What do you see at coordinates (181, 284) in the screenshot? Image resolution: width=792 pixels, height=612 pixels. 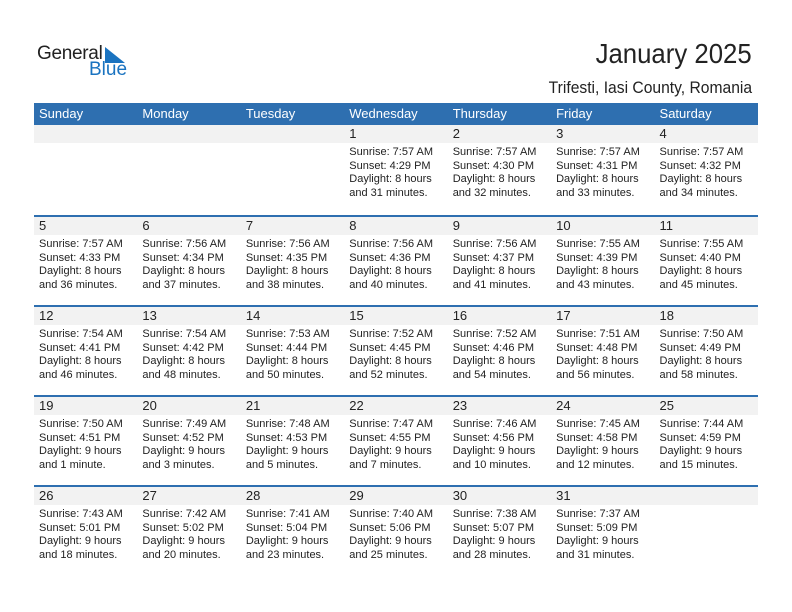 I see `daylight-minutes-text: and 37 minutes.` at bounding box center [181, 284].